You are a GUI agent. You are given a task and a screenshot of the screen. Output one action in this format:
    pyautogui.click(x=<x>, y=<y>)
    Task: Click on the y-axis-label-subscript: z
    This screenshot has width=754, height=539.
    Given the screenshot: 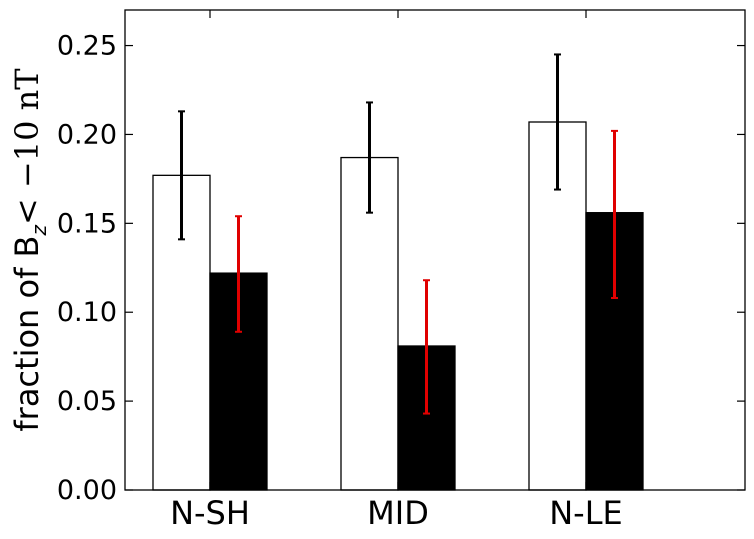 What is the action you would take?
    pyautogui.click(x=39, y=231)
    